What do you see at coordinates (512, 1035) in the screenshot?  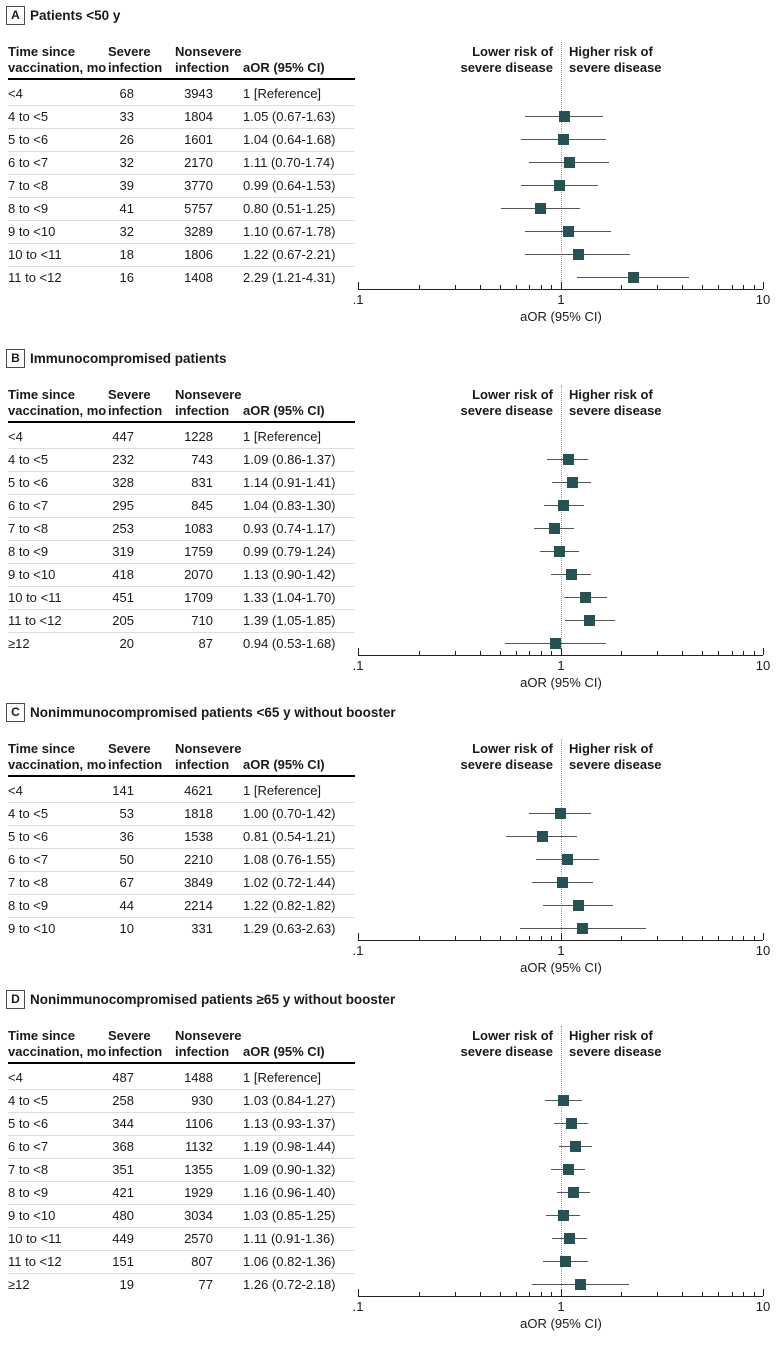 I see `risk-label-left-line1: Lower risk of` at bounding box center [512, 1035].